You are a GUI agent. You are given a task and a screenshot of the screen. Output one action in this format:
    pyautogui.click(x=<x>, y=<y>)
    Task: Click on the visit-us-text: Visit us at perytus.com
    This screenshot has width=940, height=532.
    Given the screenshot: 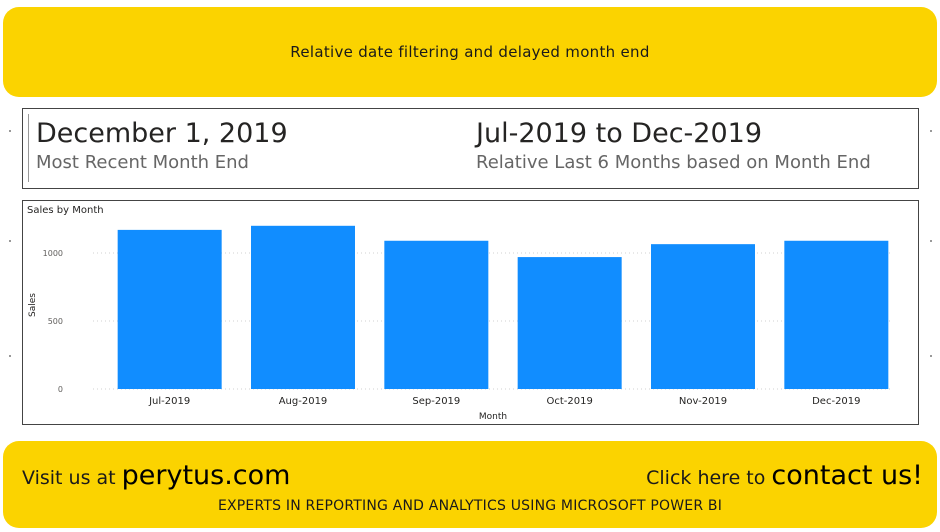 What is the action you would take?
    pyautogui.click(x=156, y=475)
    